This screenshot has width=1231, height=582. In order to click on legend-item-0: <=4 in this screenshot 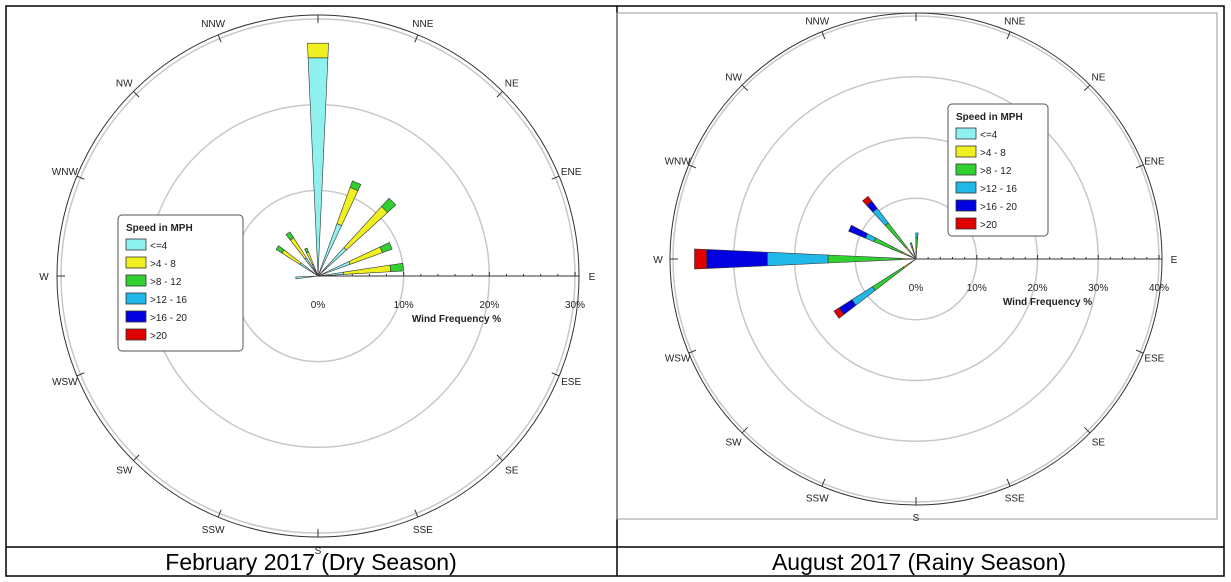, I will do `click(159, 246)`.